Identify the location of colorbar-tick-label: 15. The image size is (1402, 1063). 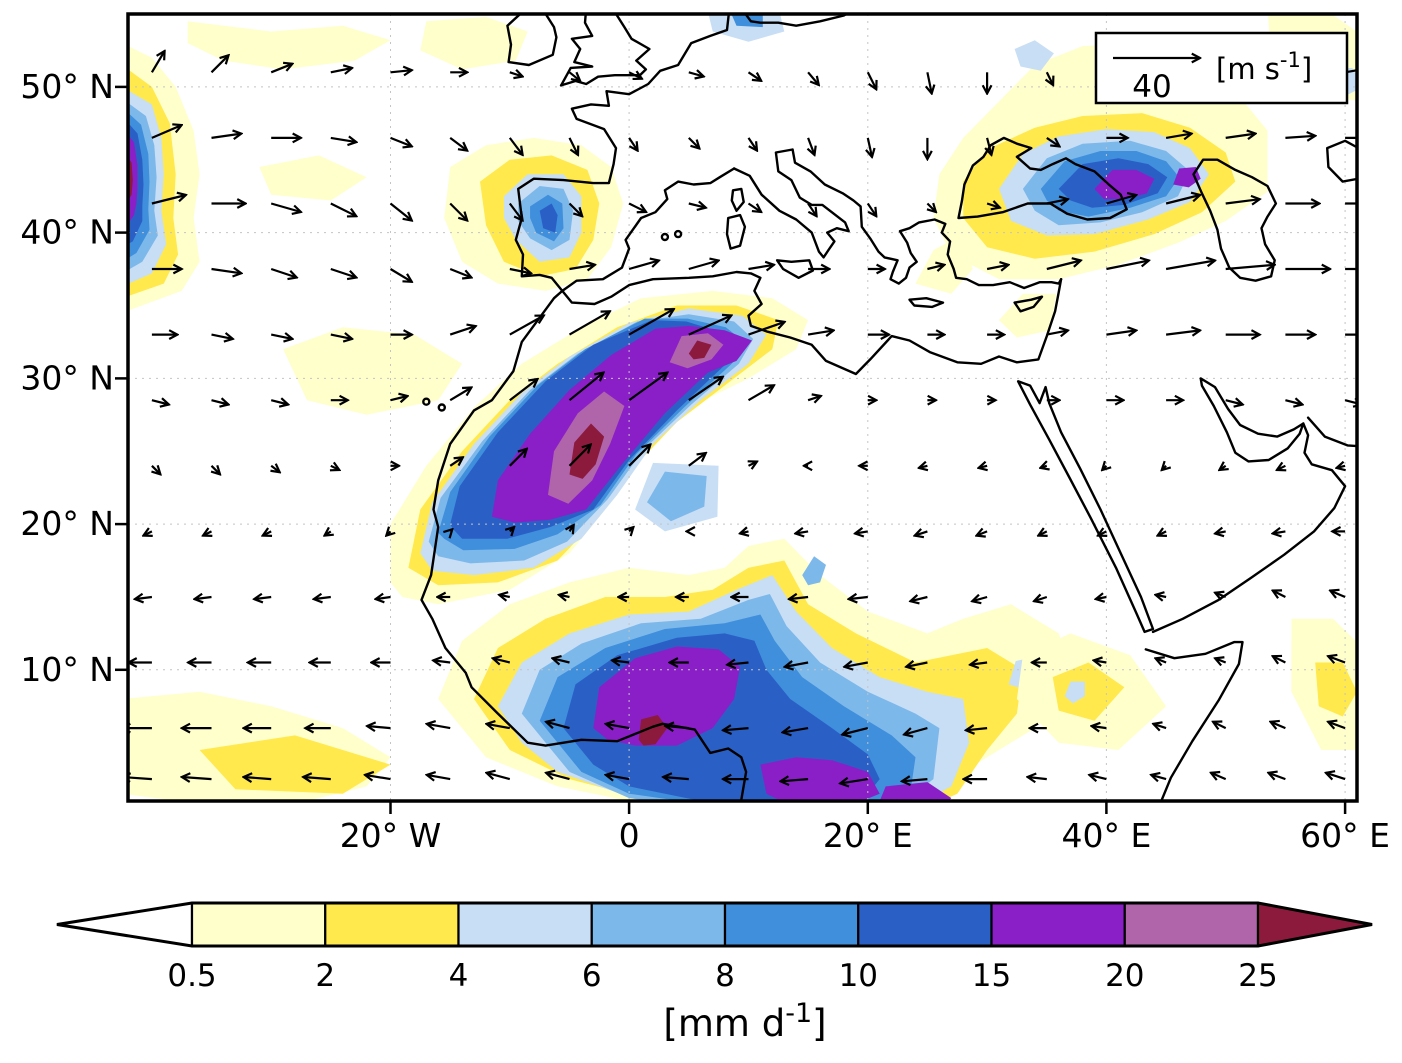
(991, 976).